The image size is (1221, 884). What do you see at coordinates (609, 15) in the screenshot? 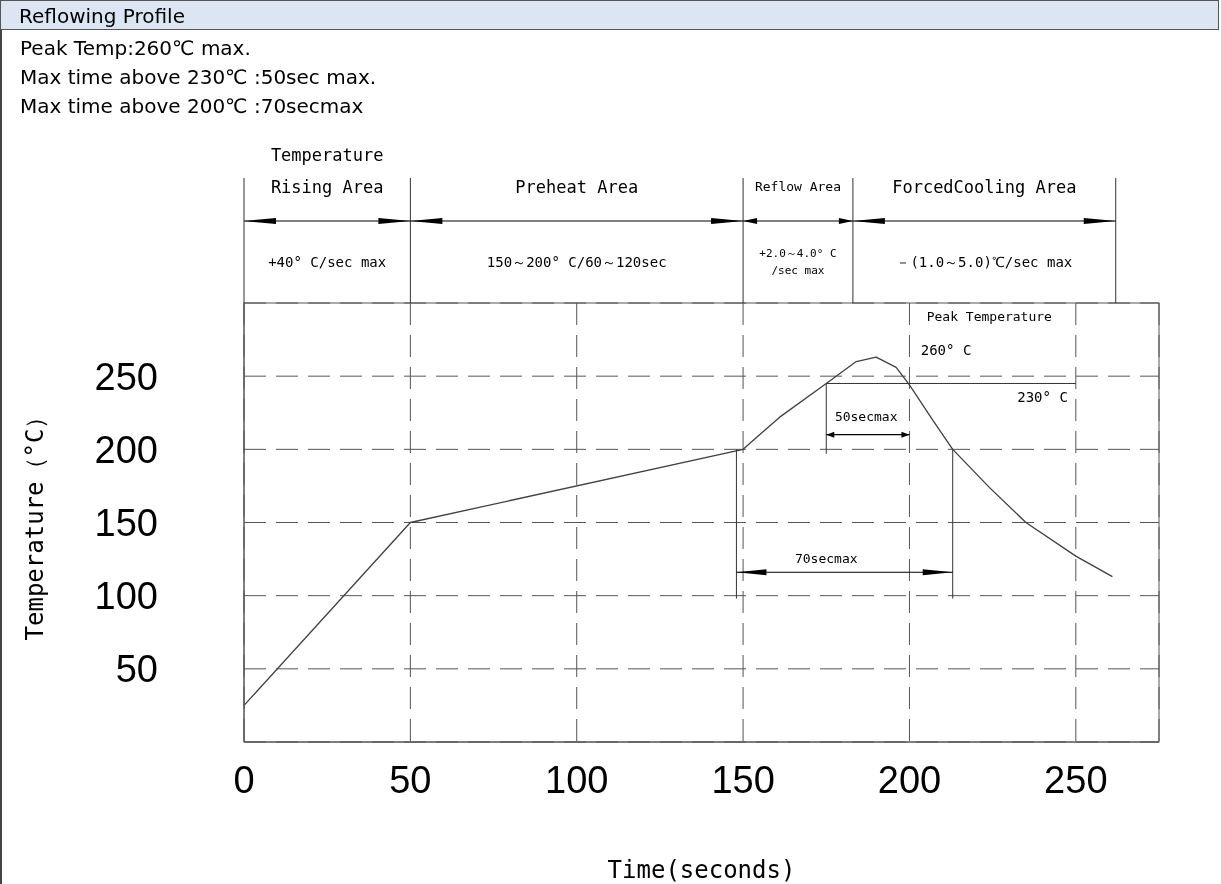
I see `chart-title: Reflowing Profile` at bounding box center [609, 15].